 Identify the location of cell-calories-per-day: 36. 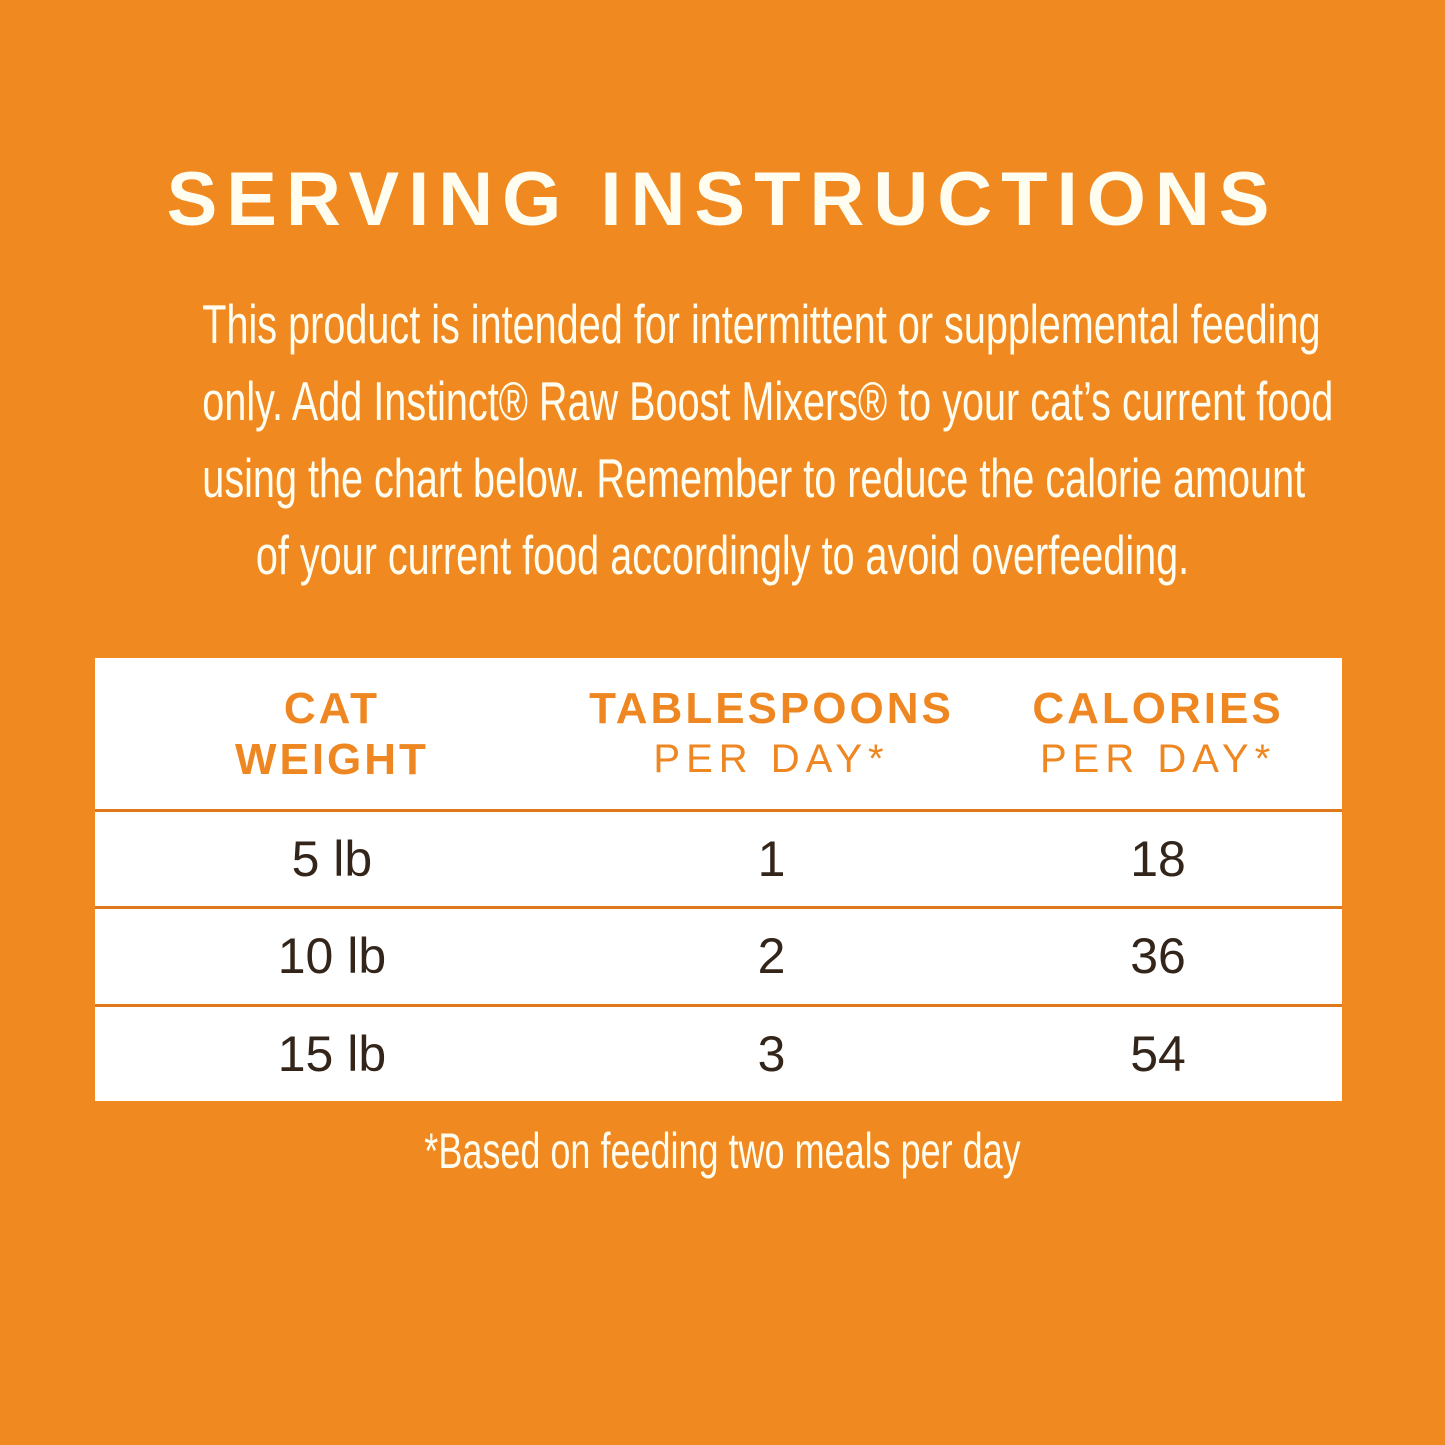
(1158, 956).